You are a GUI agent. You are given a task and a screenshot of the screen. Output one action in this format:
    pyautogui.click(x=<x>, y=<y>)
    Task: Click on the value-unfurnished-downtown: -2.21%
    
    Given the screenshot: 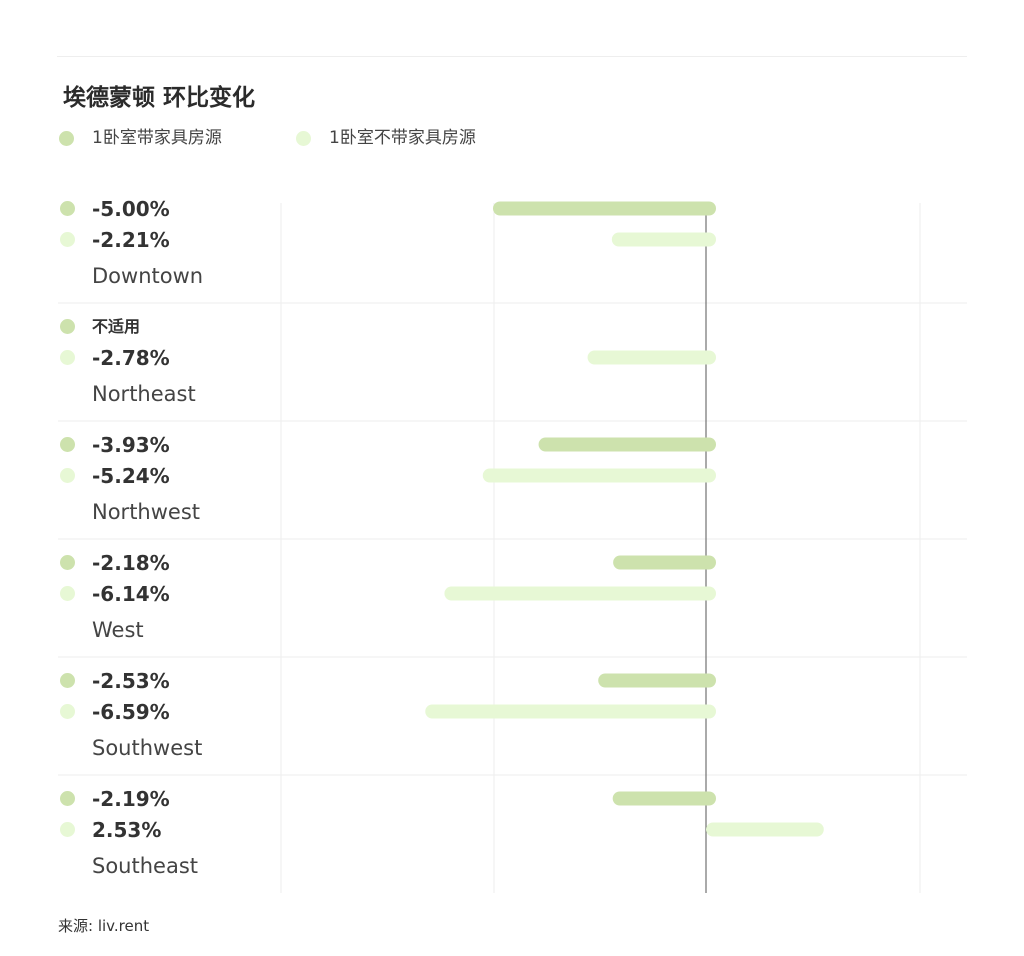 What is the action you would take?
    pyautogui.click(x=131, y=239)
    